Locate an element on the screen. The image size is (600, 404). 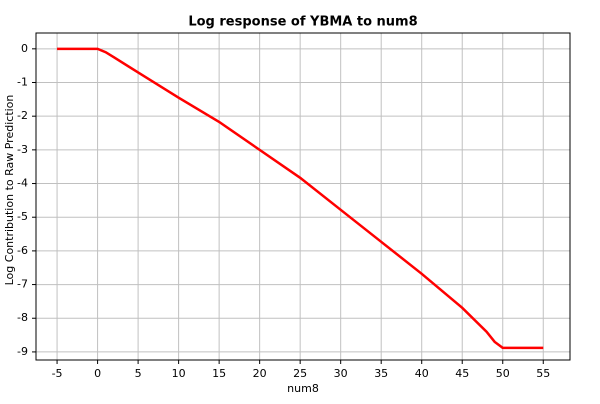
chart-title: Log response of YBMA to num8 is located at coordinates (302, 22).